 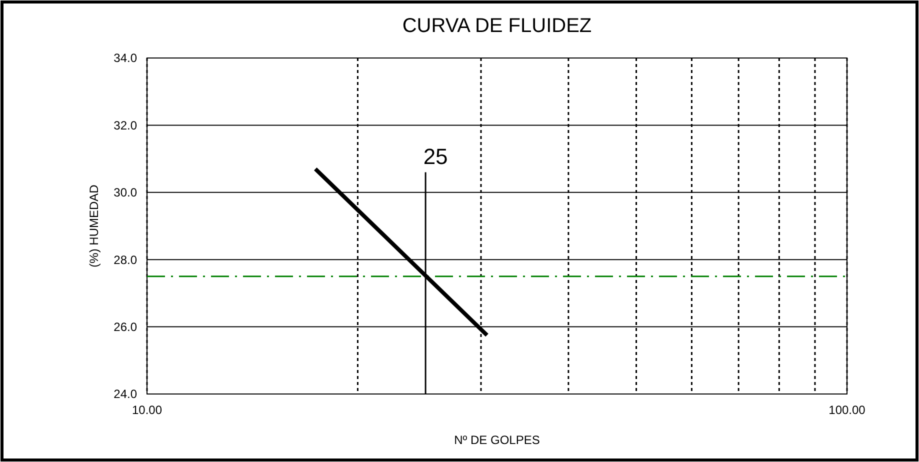 I want to click on ref-line-label: 25, so click(x=435, y=157).